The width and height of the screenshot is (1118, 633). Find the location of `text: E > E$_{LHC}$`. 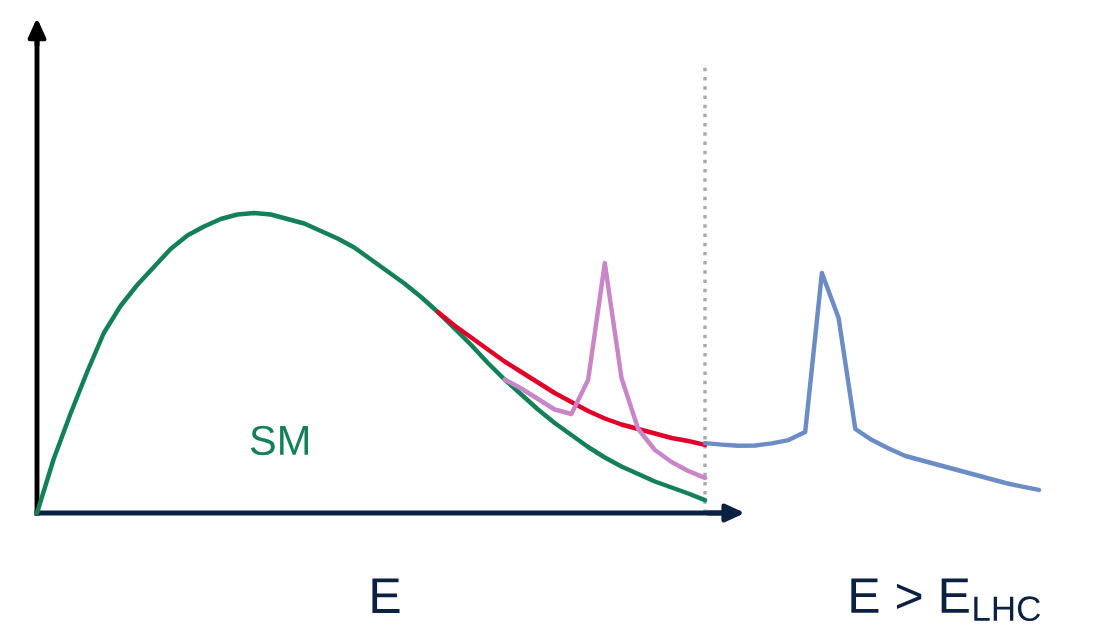

text: E > E$_{LHC}$ is located at coordinates (946, 600).